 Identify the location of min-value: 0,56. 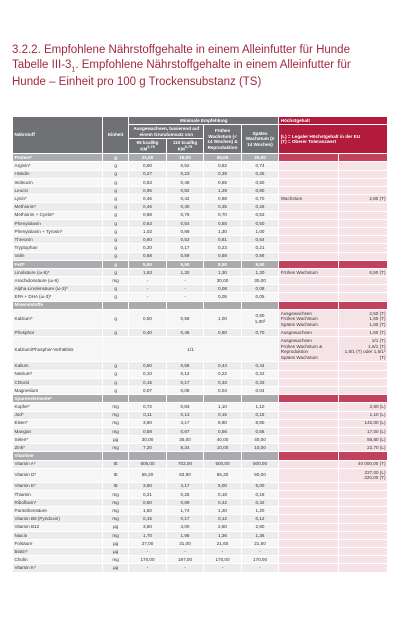
(260, 256).